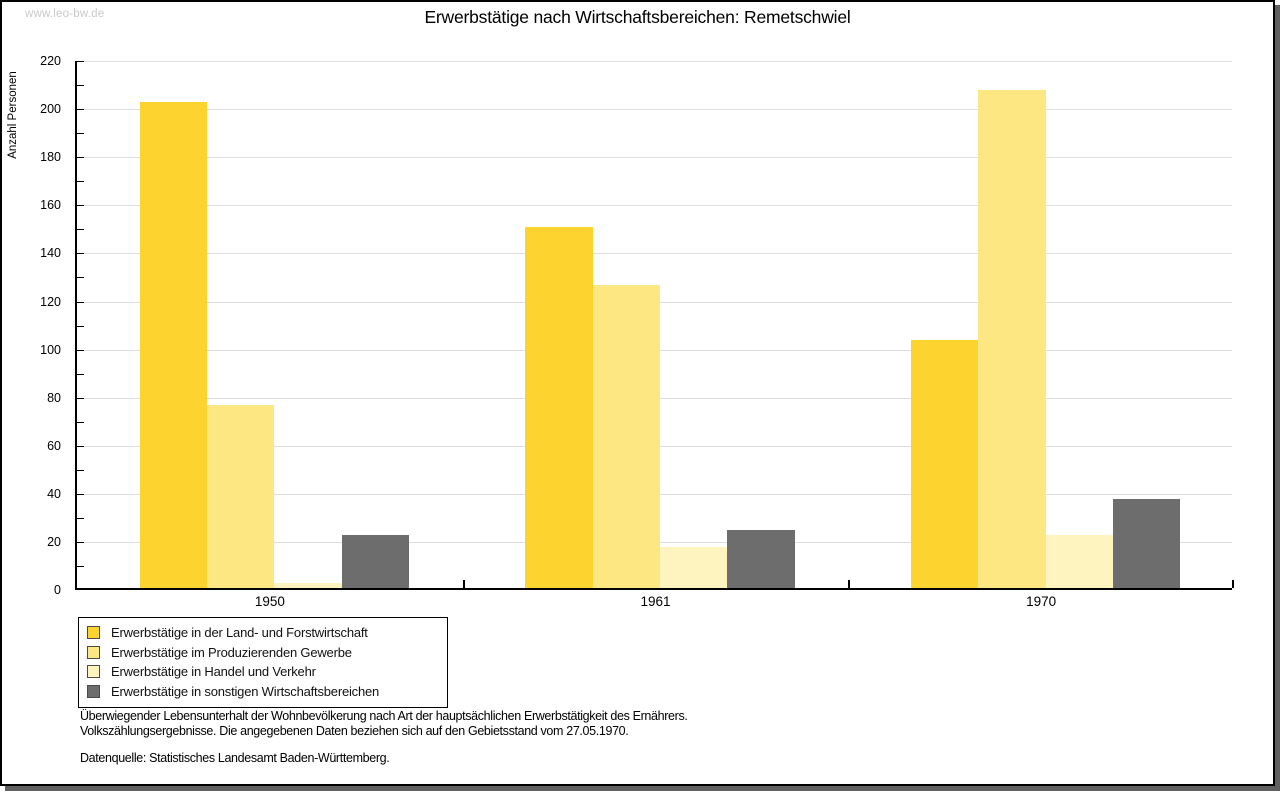 This screenshot has width=1280, height=791. What do you see at coordinates (559, 407) in the screenshot?
I see `bar-1961-series1` at bounding box center [559, 407].